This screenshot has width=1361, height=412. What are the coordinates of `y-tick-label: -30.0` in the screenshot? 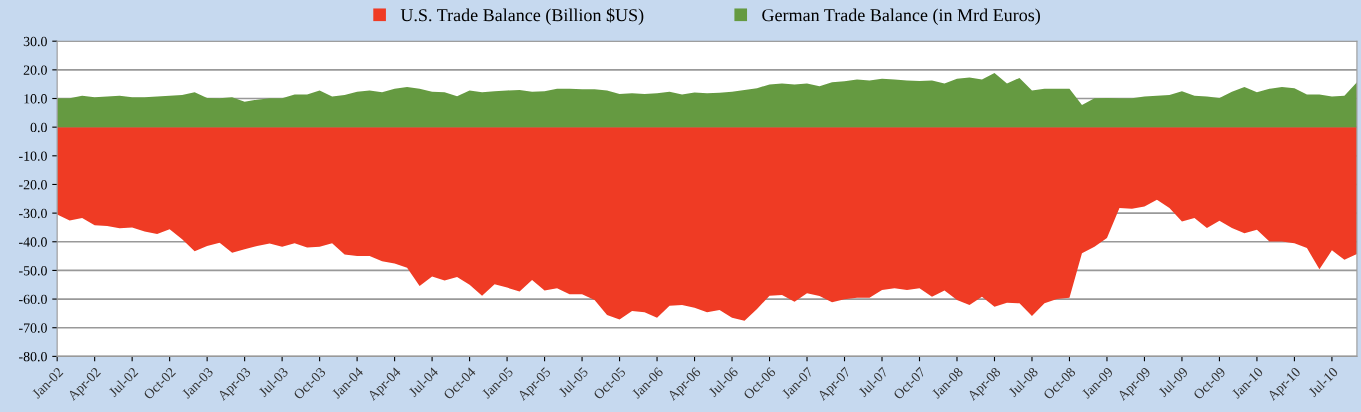 It's located at (33, 213).